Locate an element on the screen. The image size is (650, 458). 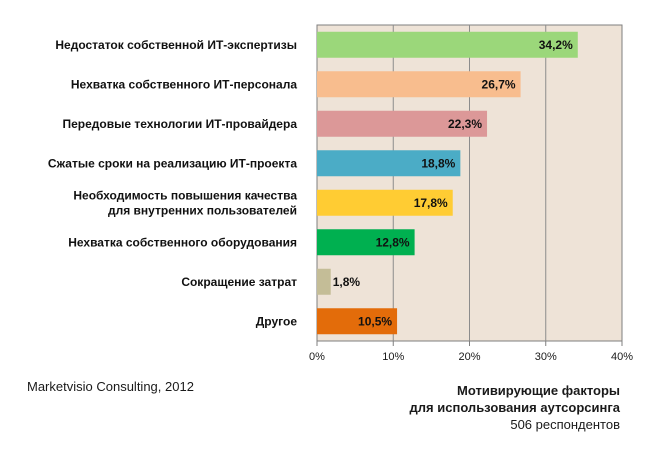
category-label: Необходимость повышения качества is located at coordinates (185, 195).